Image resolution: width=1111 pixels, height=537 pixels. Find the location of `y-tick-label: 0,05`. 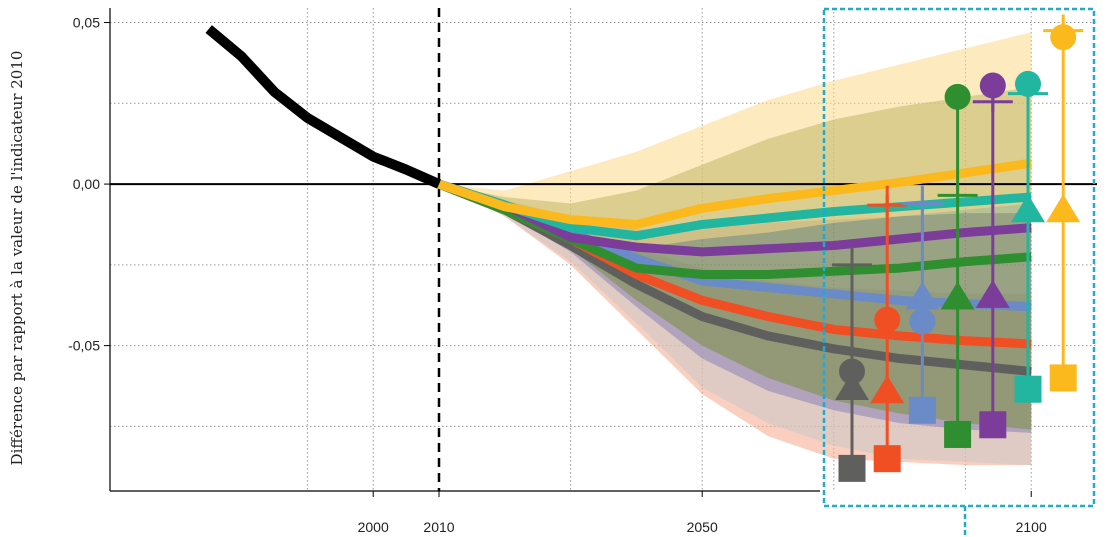

y-tick-label: 0,05 is located at coordinates (86, 23).